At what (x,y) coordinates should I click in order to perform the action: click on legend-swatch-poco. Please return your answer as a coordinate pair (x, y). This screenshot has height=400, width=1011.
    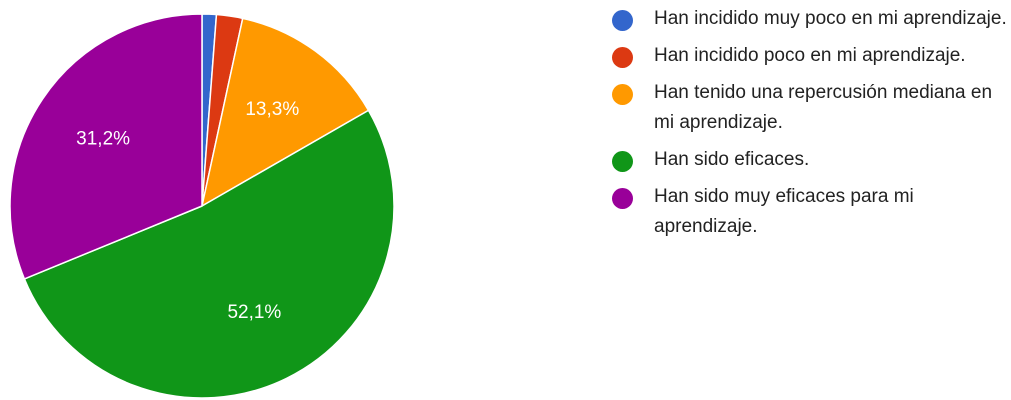
    Looking at the image, I should click on (622, 57).